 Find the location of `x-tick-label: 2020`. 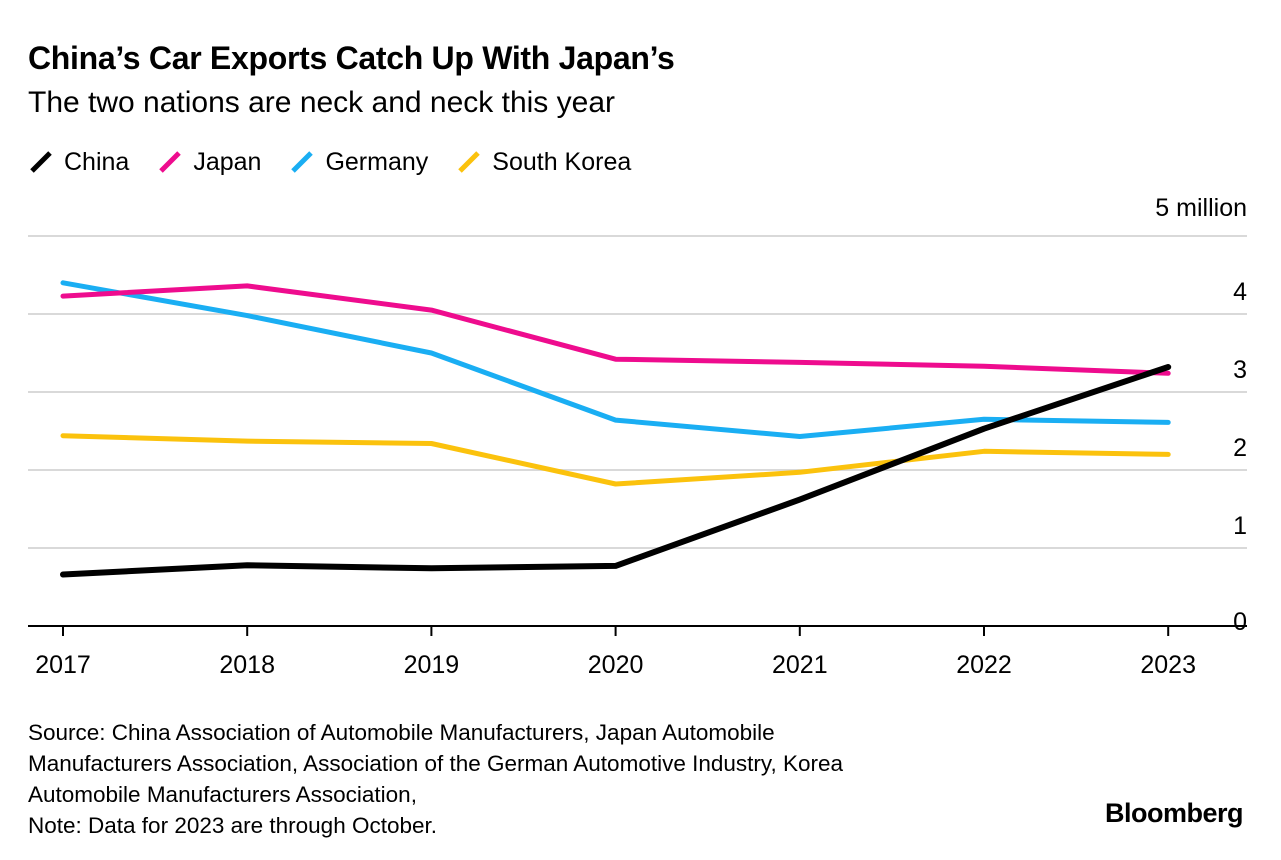

x-tick-label: 2020 is located at coordinates (616, 665).